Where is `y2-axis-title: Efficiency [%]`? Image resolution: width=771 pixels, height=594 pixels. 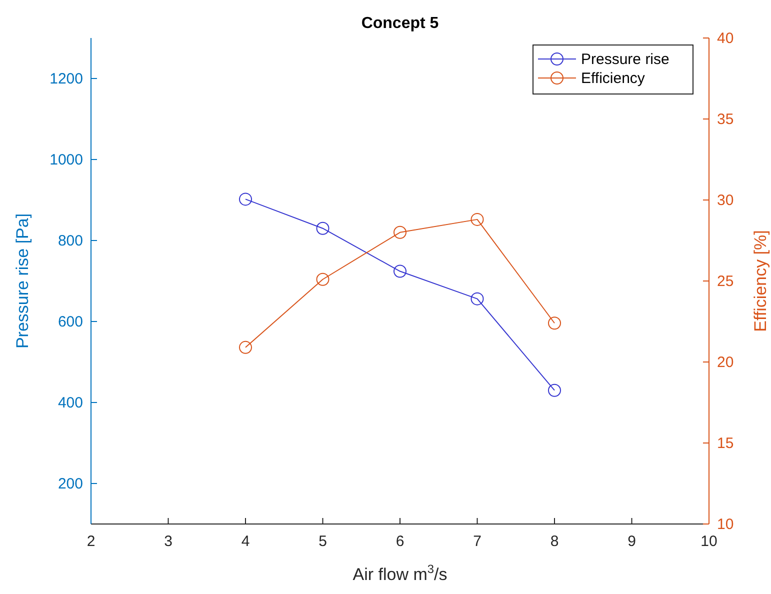 y2-axis-title: Efficiency [%] is located at coordinates (760, 281).